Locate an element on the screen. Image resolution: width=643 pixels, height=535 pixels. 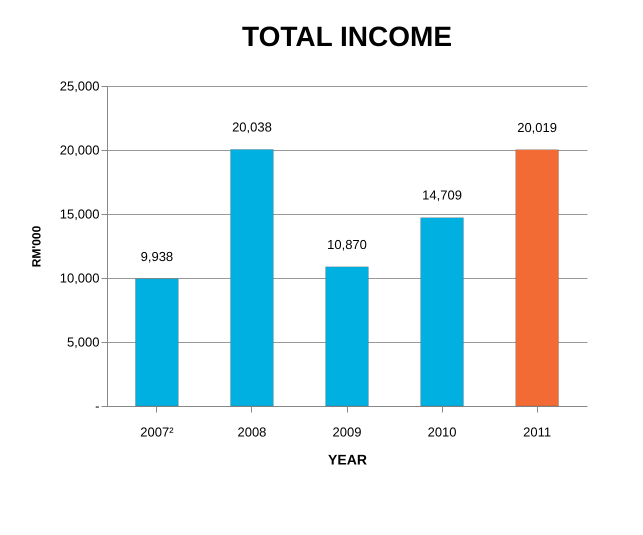
y-tick-label: 20,000 is located at coordinates (80, 150).